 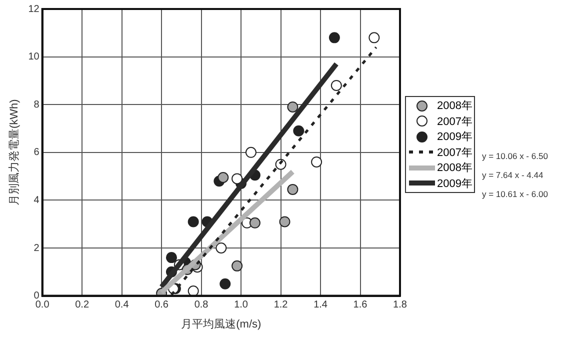 What do you see at coordinates (161, 305) in the screenshot?
I see `x-tick-label: 0.6` at bounding box center [161, 305].